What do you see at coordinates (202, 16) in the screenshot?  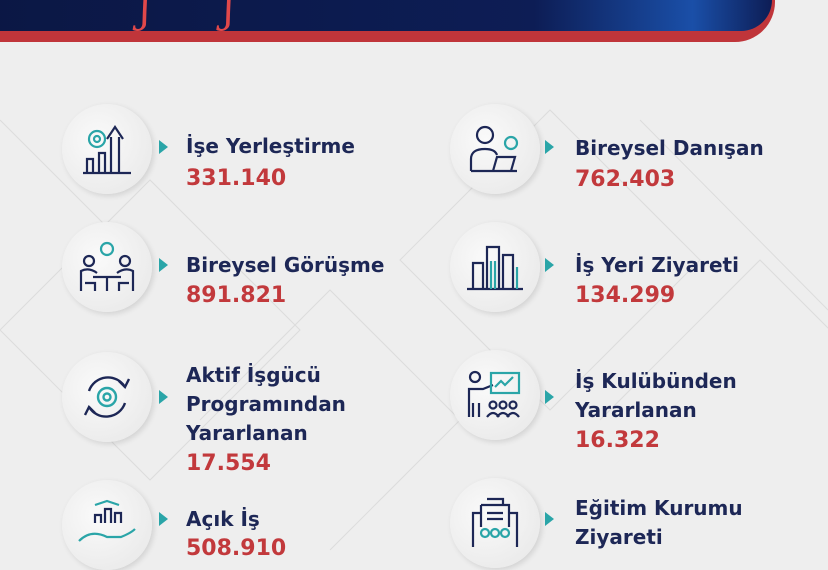 I see `header-script-logo: ʃ ʃ` at bounding box center [202, 16].